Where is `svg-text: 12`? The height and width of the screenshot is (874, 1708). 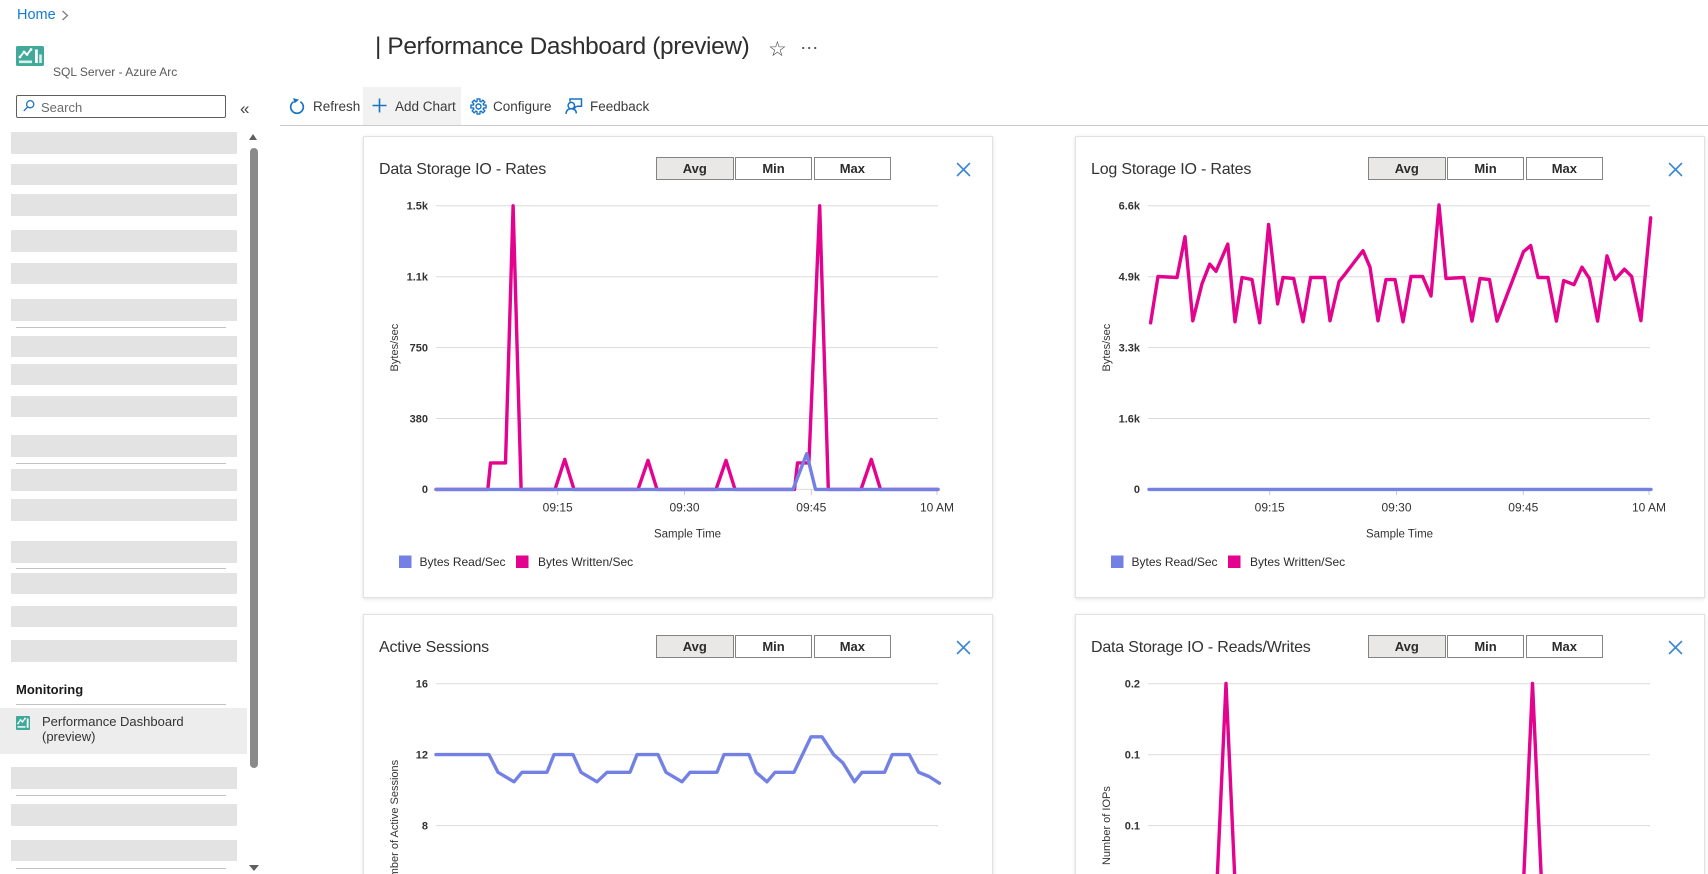
svg-text: 12 is located at coordinates (422, 756).